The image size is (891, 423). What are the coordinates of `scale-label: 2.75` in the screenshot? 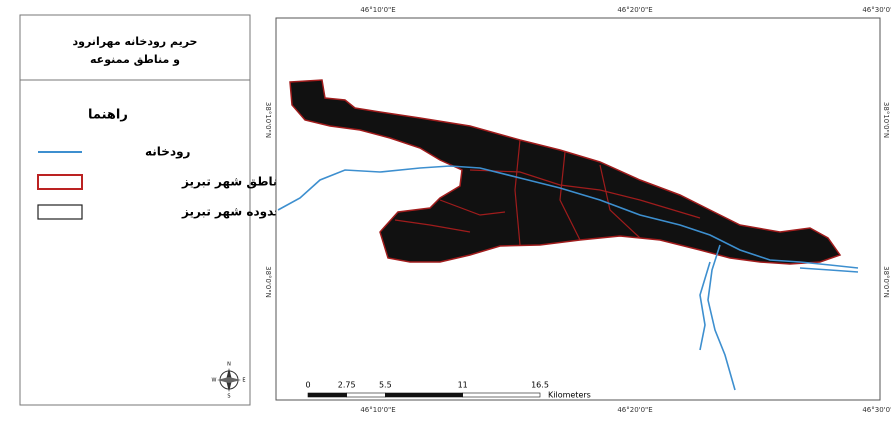 It's located at (347, 385).